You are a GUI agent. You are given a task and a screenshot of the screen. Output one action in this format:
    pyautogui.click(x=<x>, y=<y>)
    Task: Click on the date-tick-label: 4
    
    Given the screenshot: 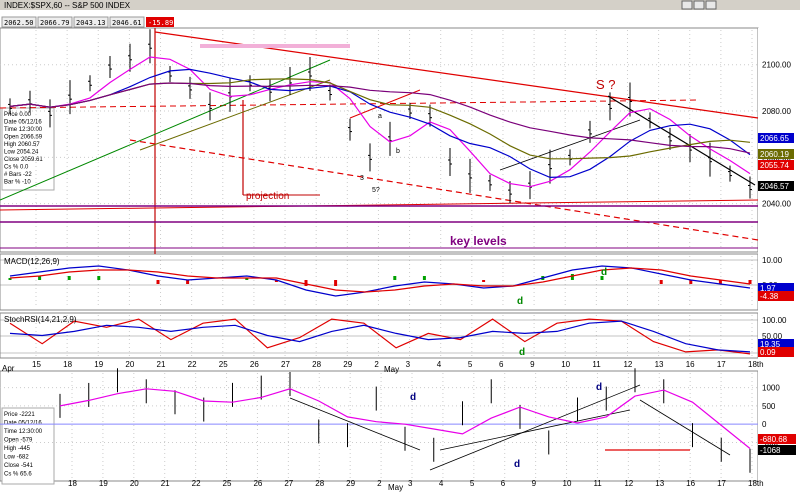 What is the action you would take?
    pyautogui.click(x=439, y=364)
    